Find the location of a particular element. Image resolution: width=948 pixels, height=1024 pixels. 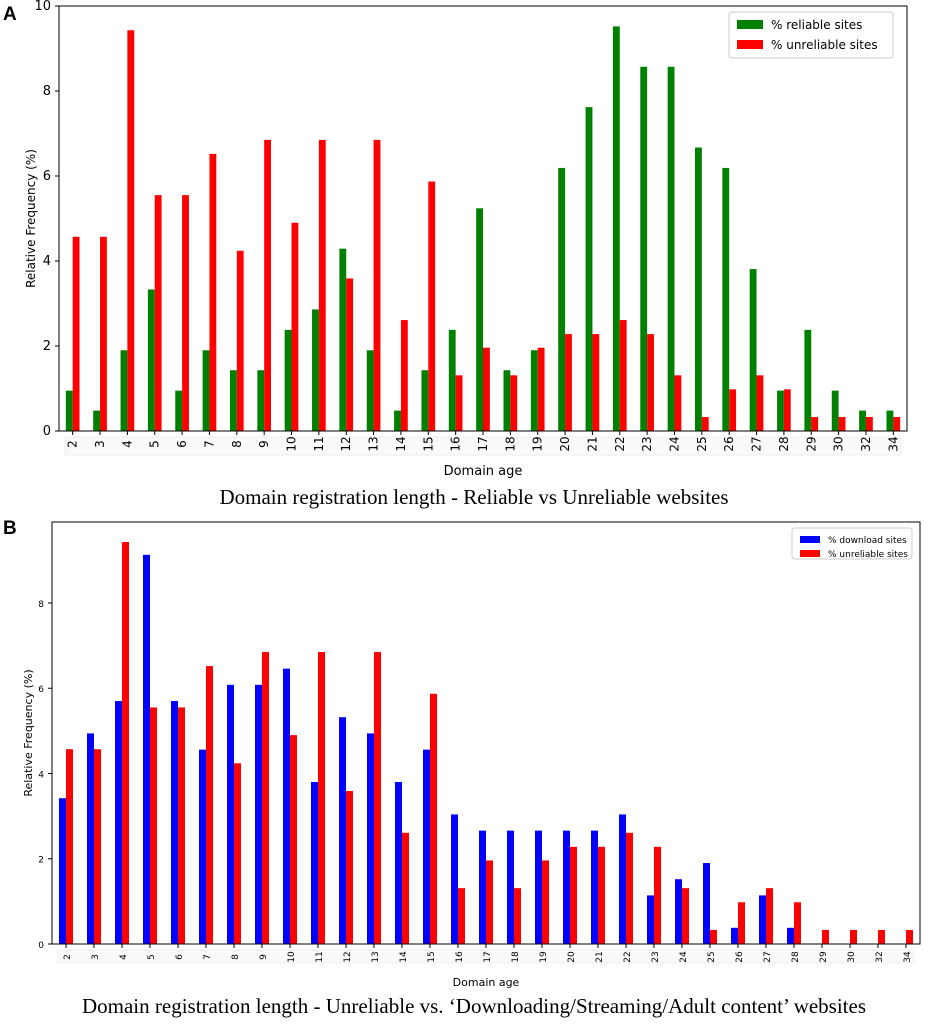

x-tick-label: 30 is located at coordinates (839, 443).